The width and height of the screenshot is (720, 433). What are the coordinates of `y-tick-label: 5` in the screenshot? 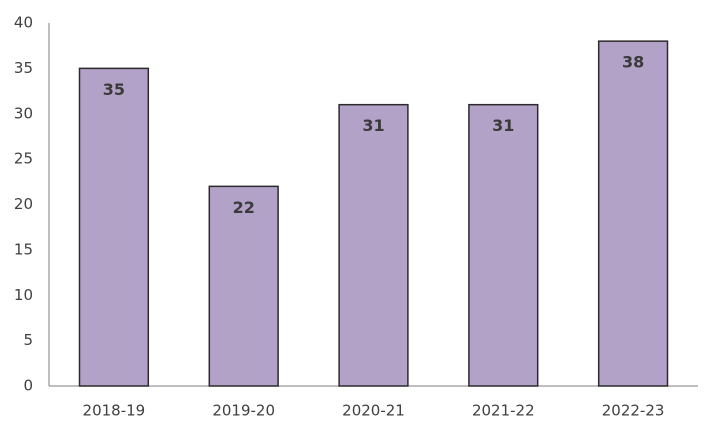 It's located at (28, 340).